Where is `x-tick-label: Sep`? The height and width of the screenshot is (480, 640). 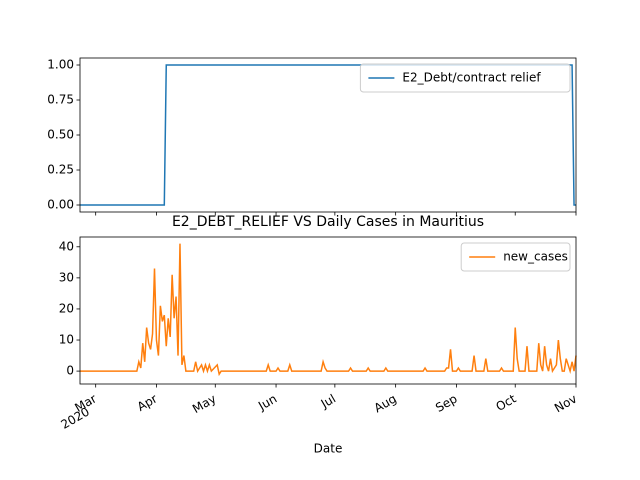
x-tick-label: Sep is located at coordinates (446, 403).